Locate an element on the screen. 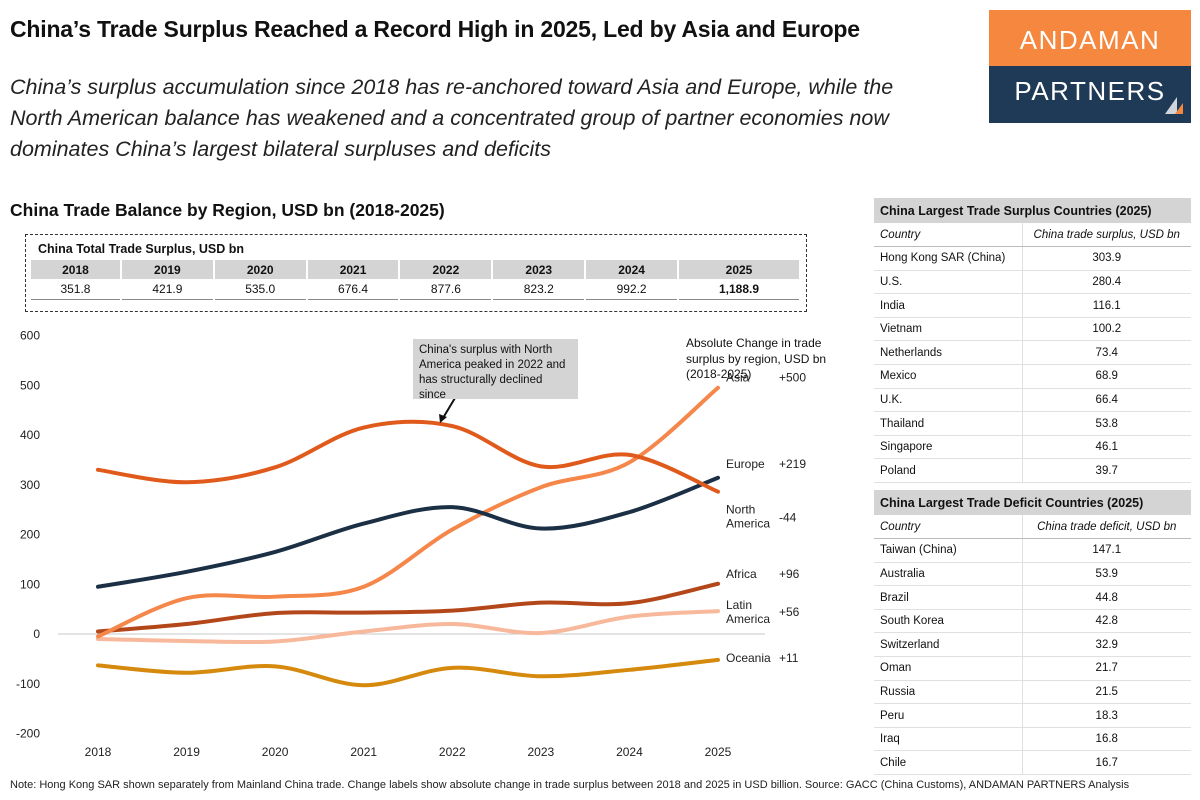 The height and width of the screenshot is (800, 1200). series-change-label: +11 is located at coordinates (789, 658).